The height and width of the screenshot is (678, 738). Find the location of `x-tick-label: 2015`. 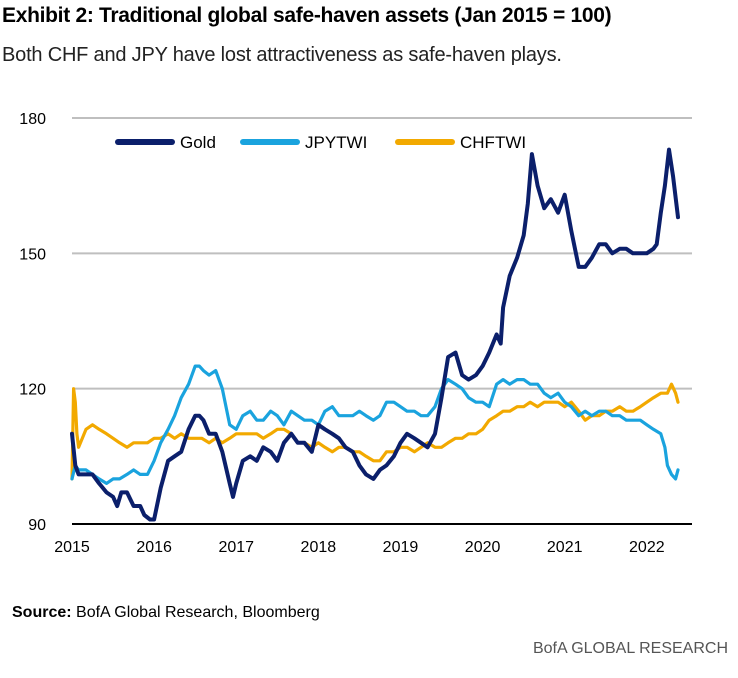

x-tick-label: 2015 is located at coordinates (72, 547).